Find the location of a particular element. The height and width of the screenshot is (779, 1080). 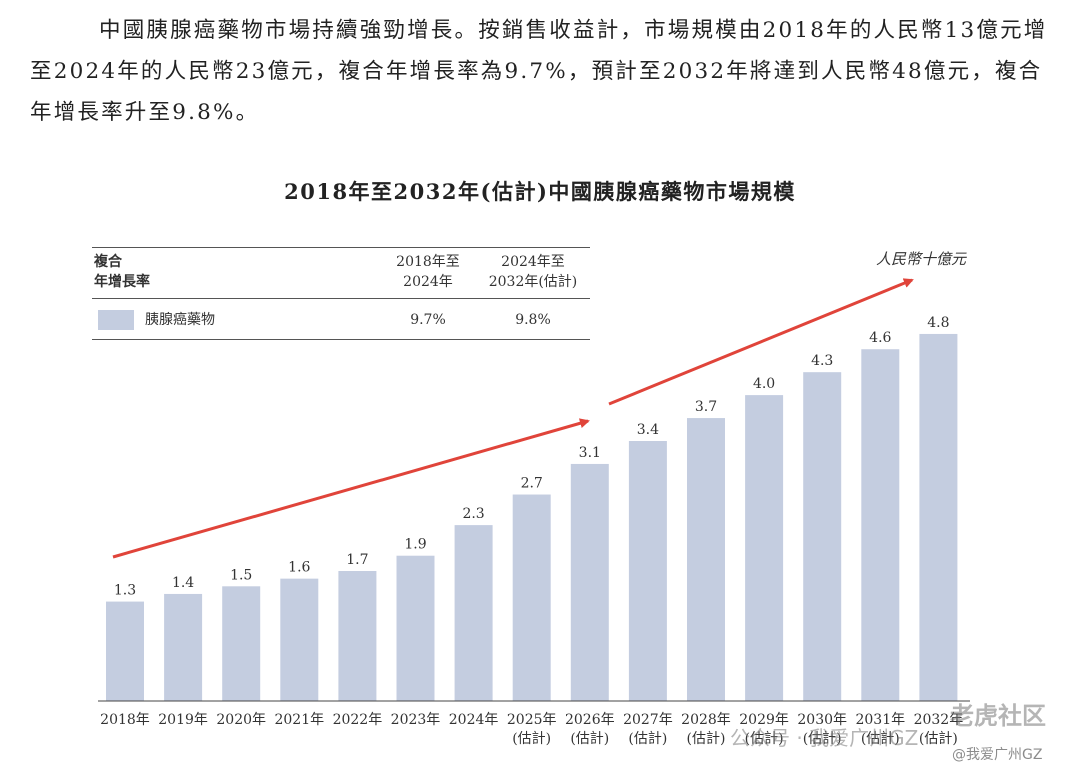

legend-header-period2-line1: 2024年至 is located at coordinates (533, 262).